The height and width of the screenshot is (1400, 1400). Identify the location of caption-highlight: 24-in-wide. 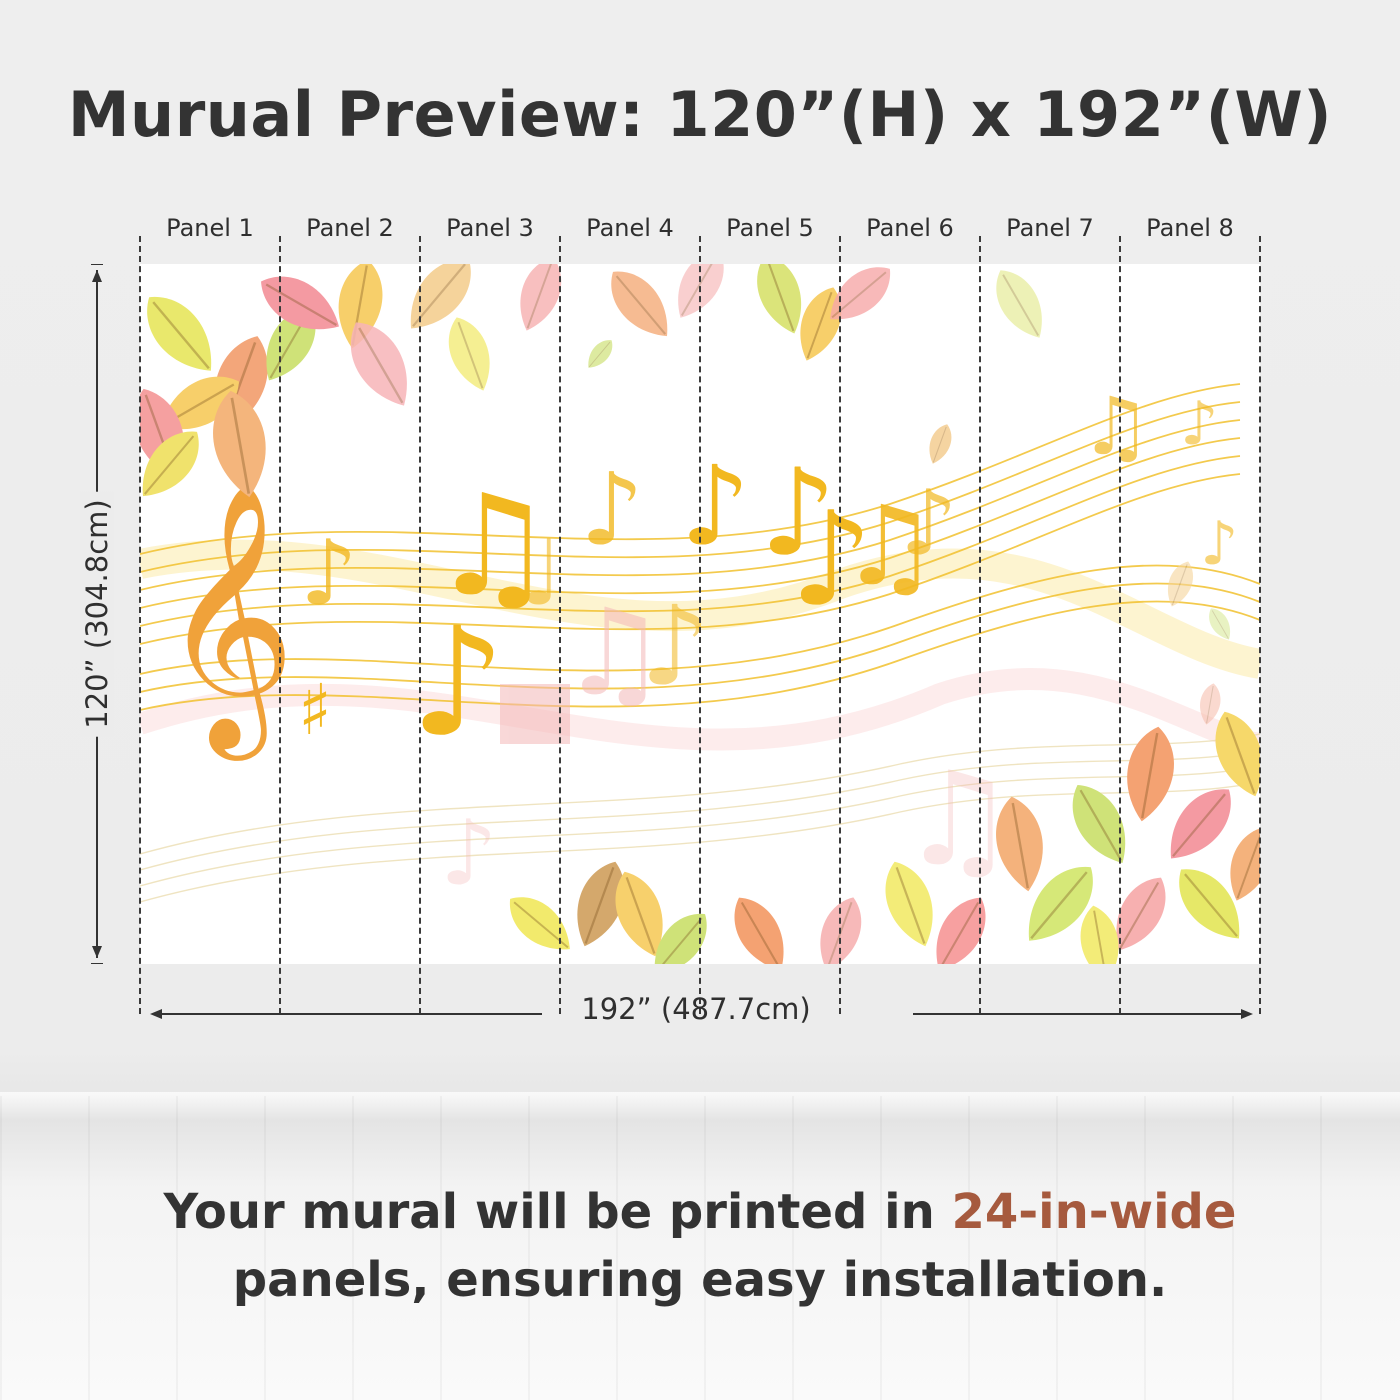
(1094, 1212).